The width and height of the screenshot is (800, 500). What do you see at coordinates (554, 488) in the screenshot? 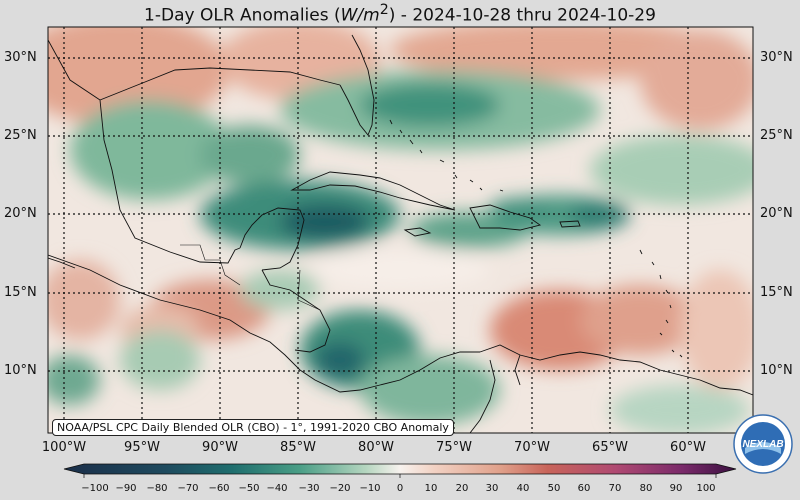
I see `colorbar-tick: 50` at bounding box center [554, 488].